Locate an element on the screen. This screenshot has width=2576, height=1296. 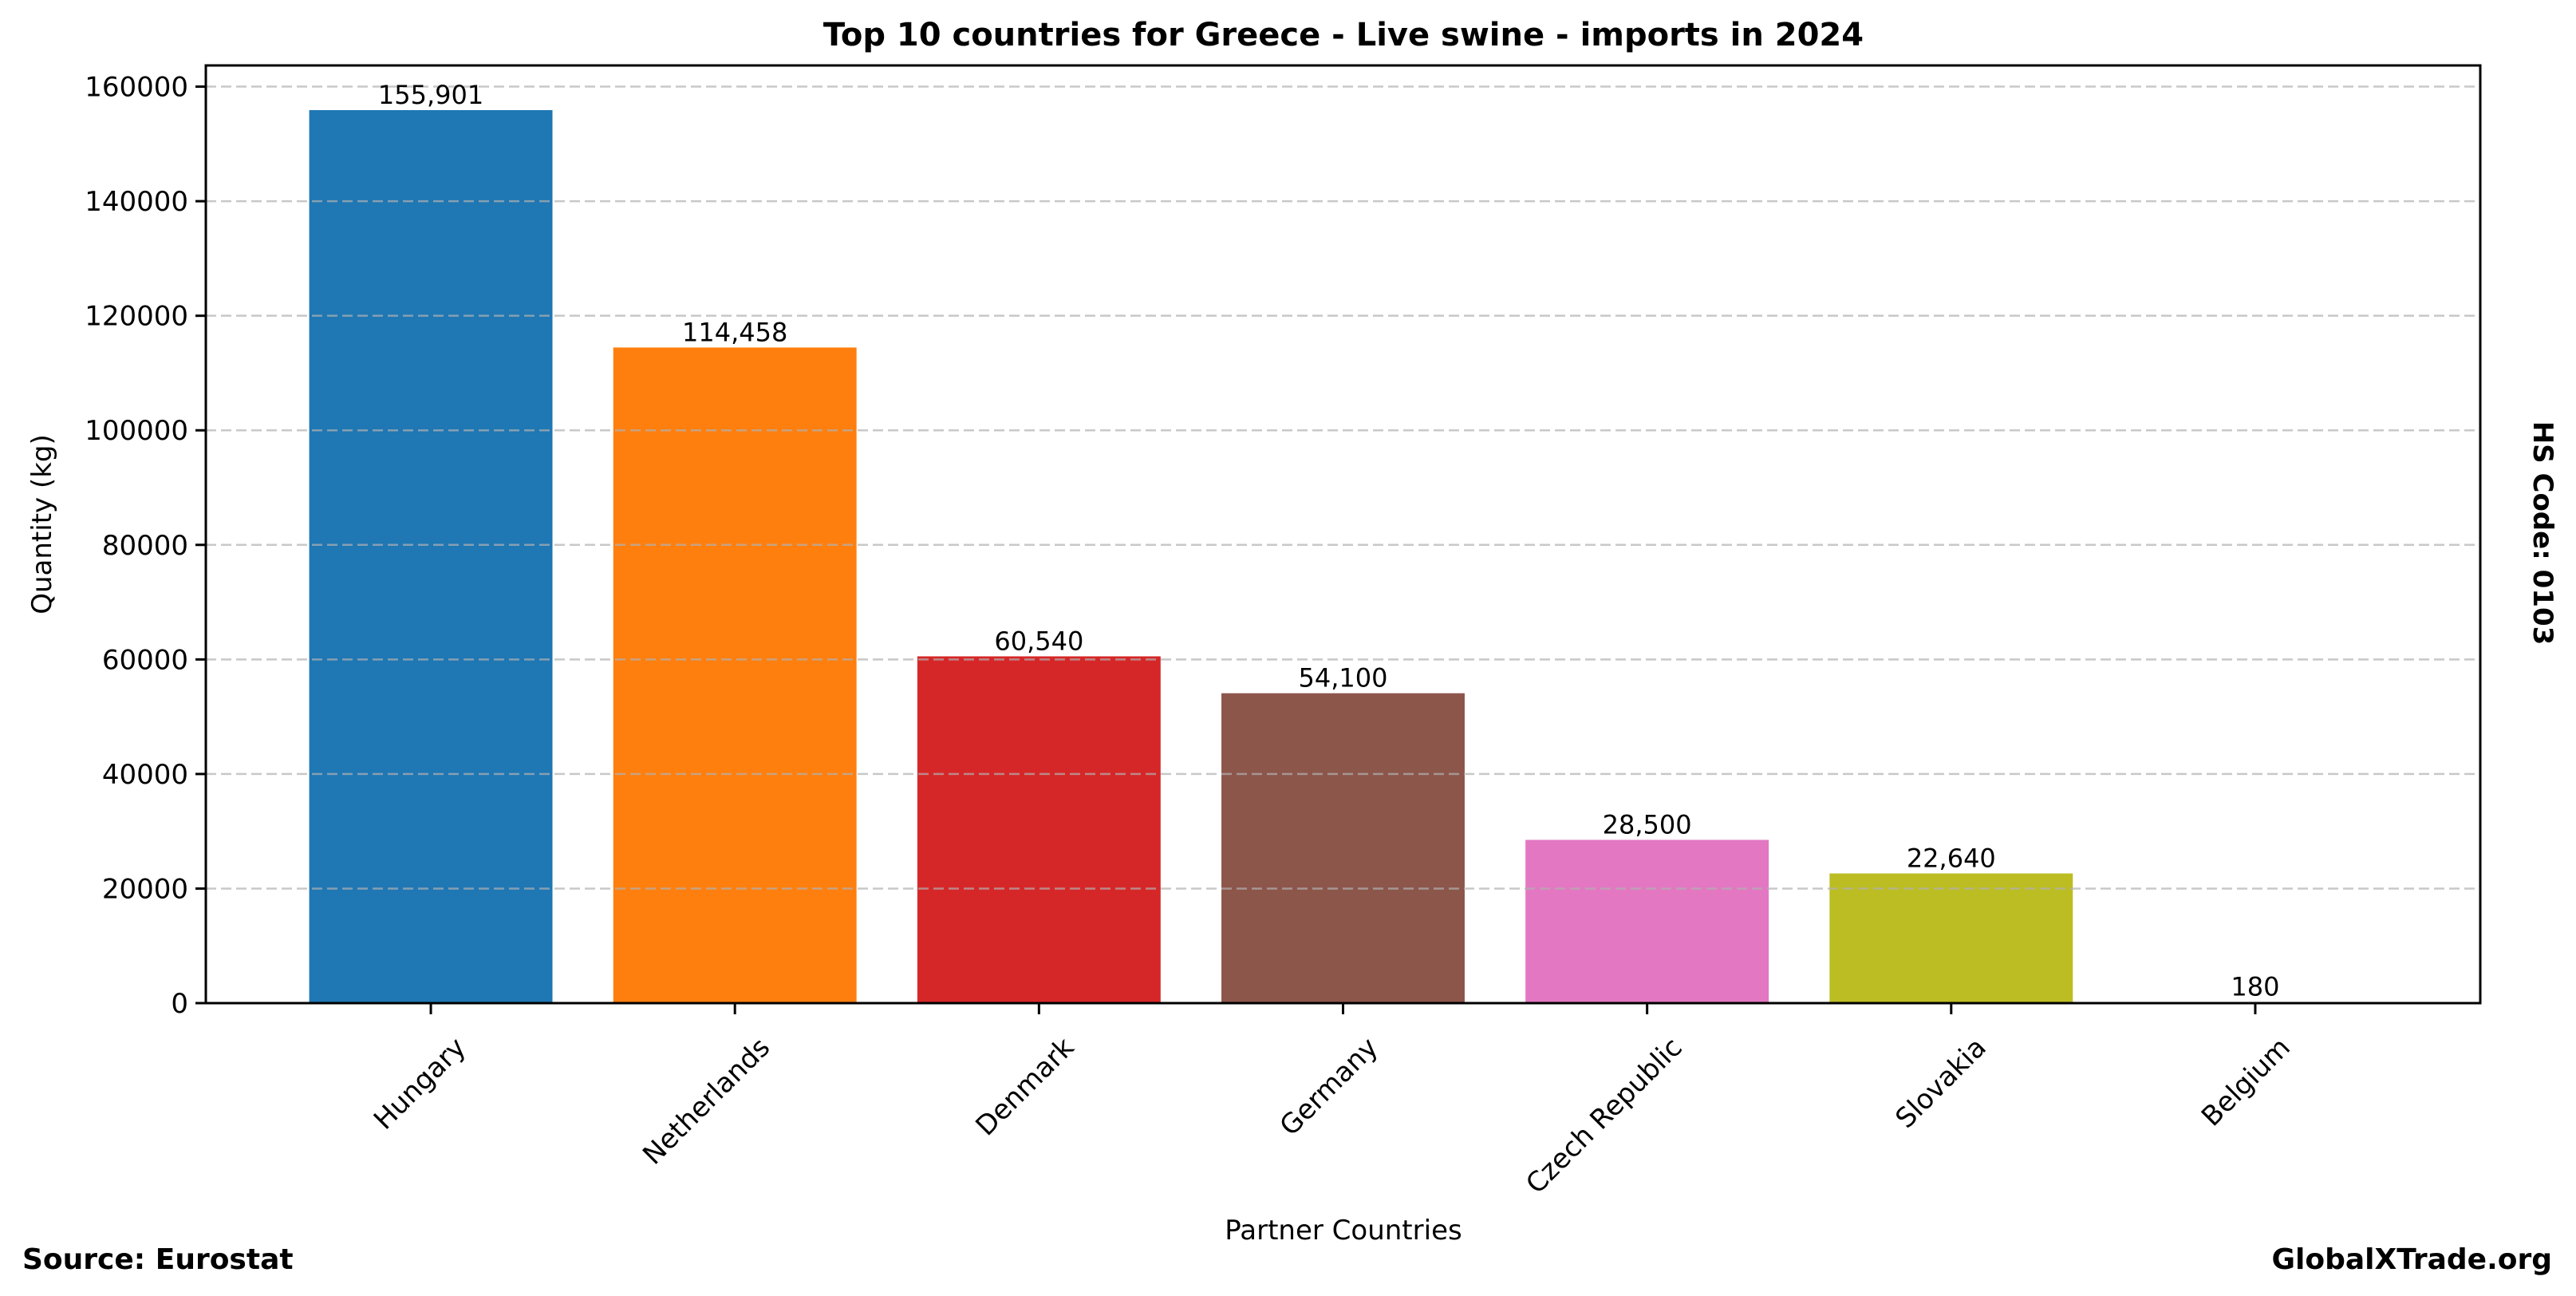
y-tick-label: 80000 is located at coordinates (145, 546).